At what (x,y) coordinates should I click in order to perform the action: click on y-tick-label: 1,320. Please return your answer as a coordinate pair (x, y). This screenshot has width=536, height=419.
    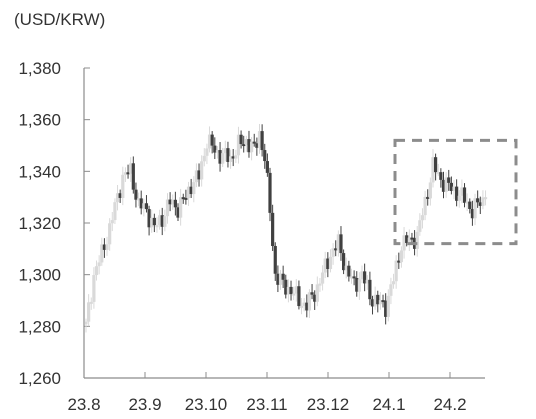
    Looking at the image, I should click on (39, 223).